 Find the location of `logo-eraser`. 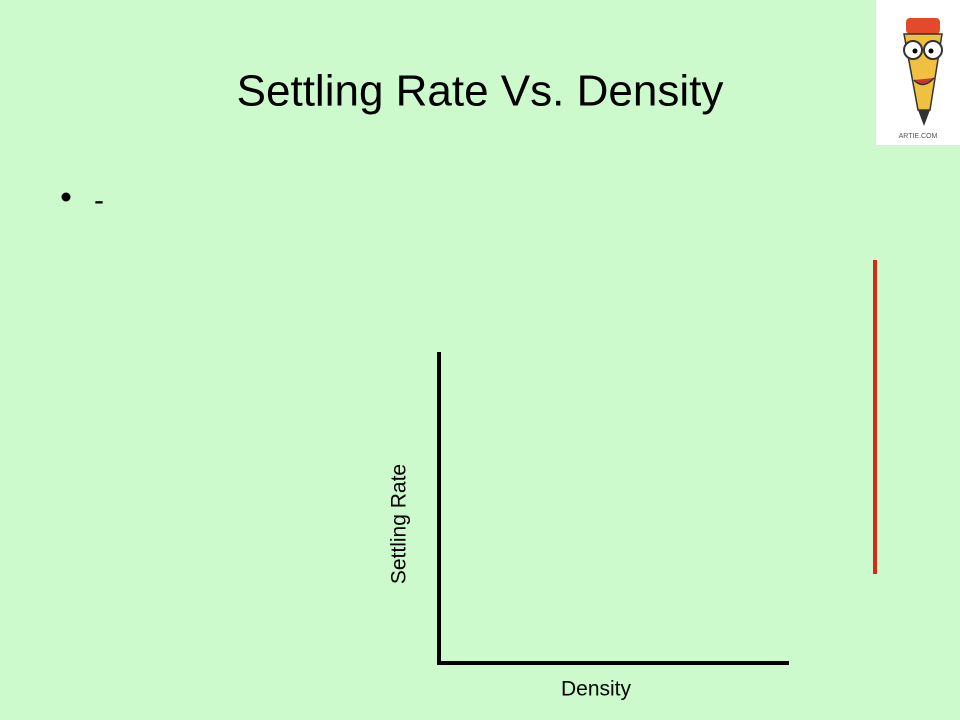

logo-eraser is located at coordinates (923, 26).